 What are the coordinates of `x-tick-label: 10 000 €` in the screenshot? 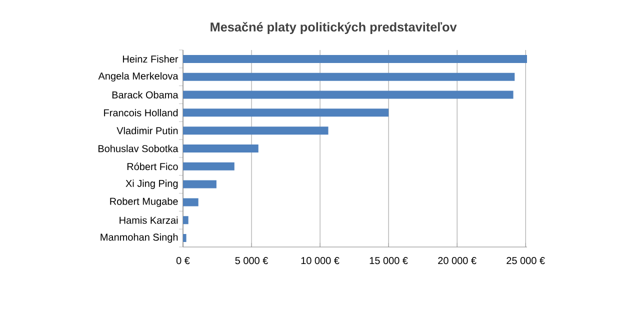 It's located at (320, 260).